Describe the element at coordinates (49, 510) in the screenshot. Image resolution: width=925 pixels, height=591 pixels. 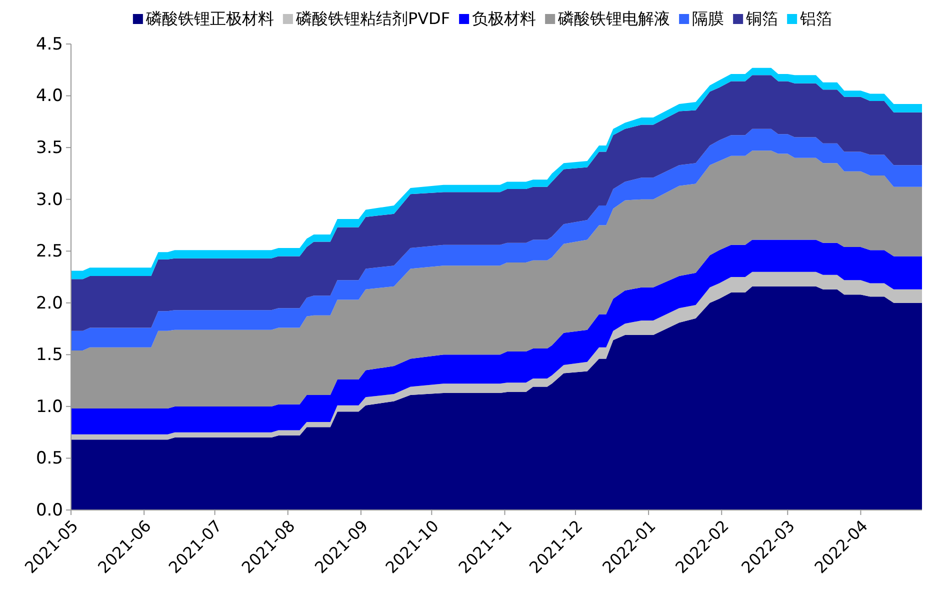
I see `y-tick-label: 0.0` at that location.